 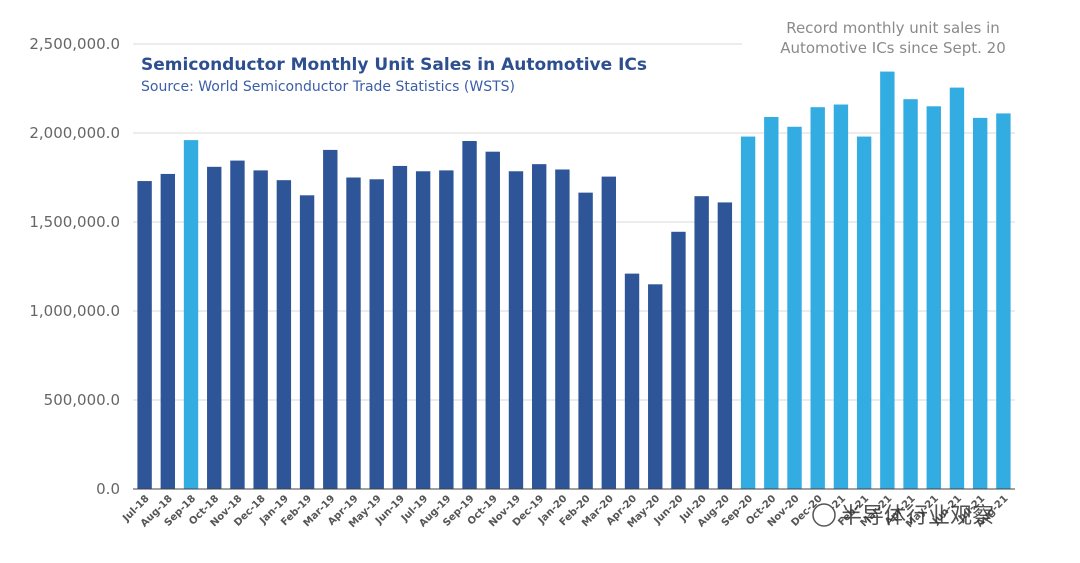 What do you see at coordinates (74, 133) in the screenshot?
I see `y-tick-label: 2,000,000.0` at bounding box center [74, 133].